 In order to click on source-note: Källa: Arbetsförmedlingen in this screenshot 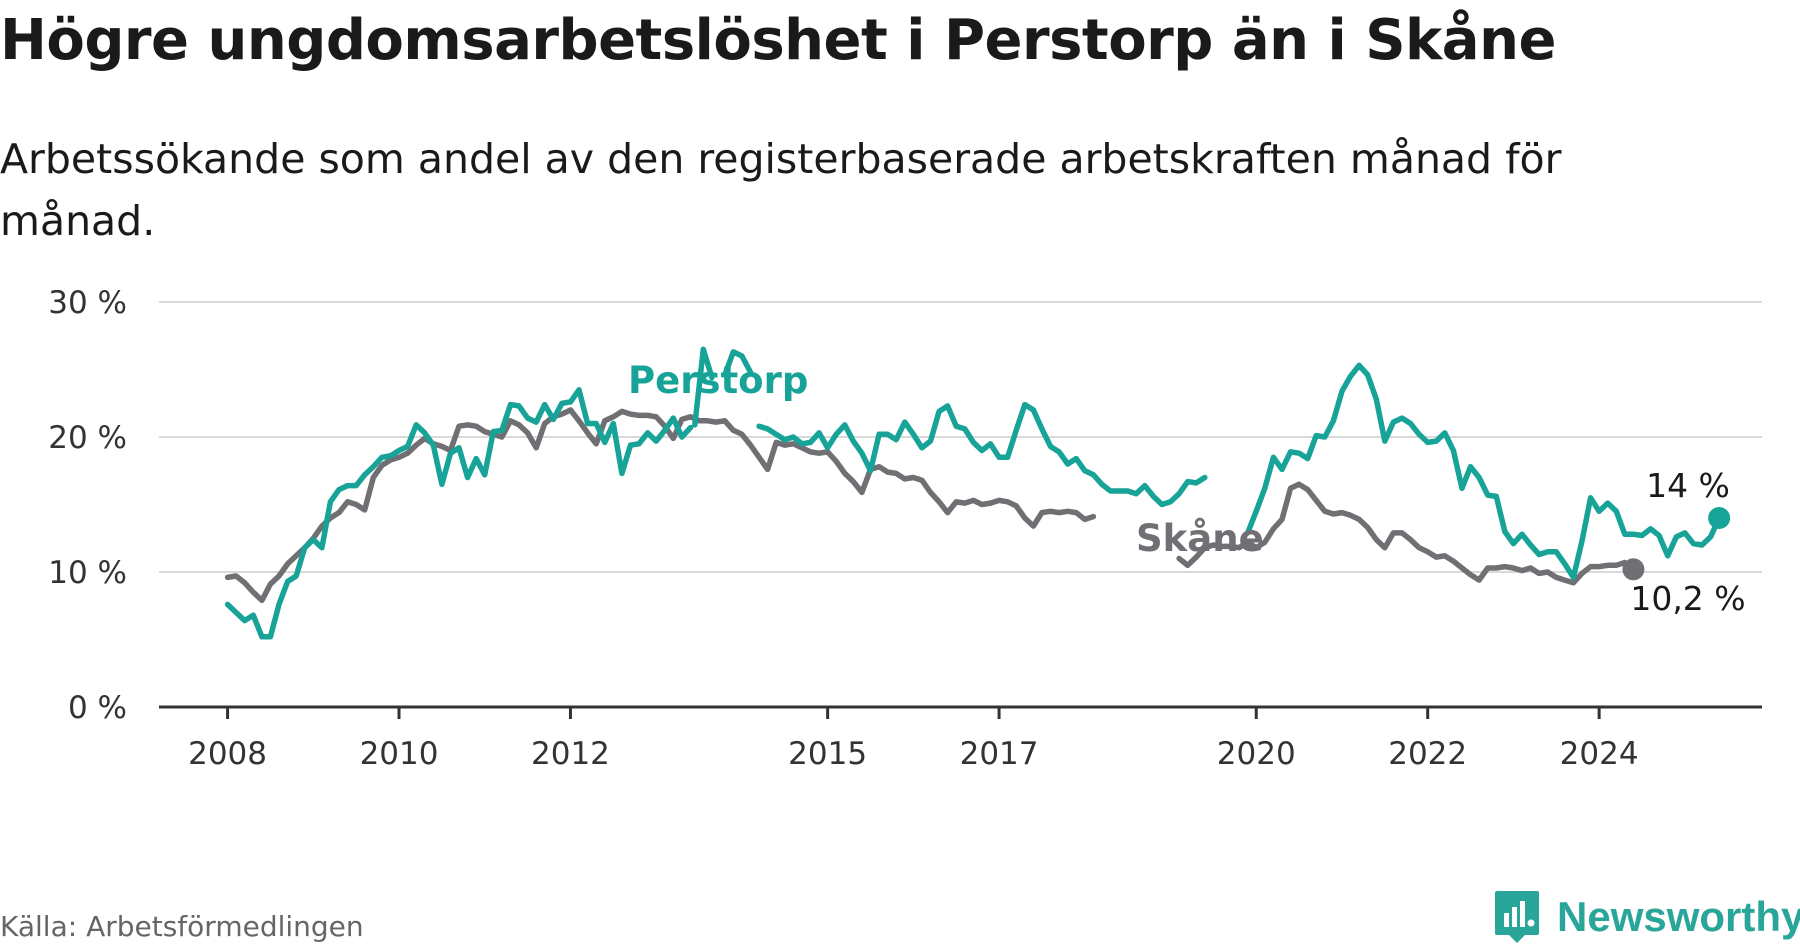, I will do `click(182, 926)`.